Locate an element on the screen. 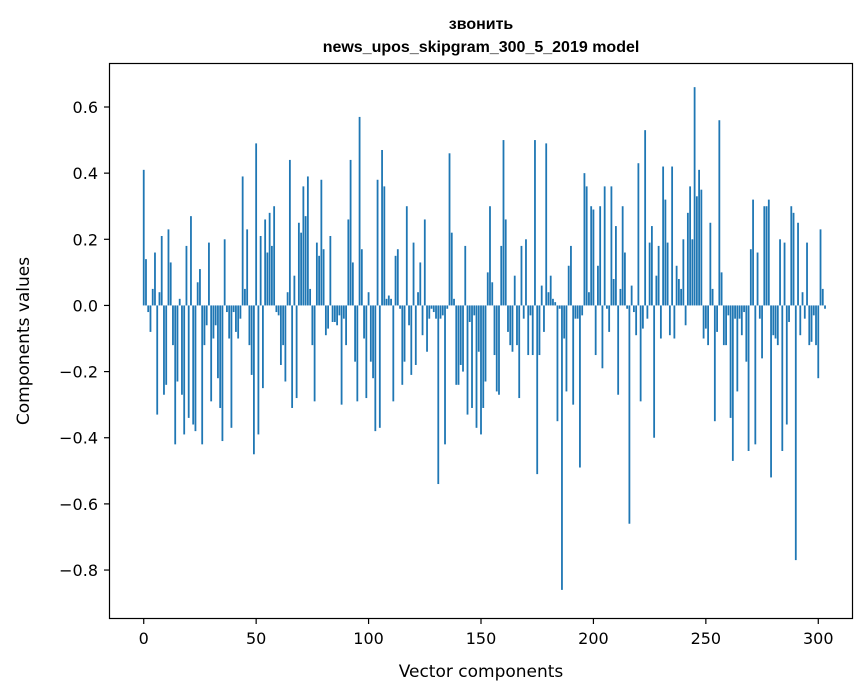  y-tick-label: −0.2 is located at coordinates (78, 372).